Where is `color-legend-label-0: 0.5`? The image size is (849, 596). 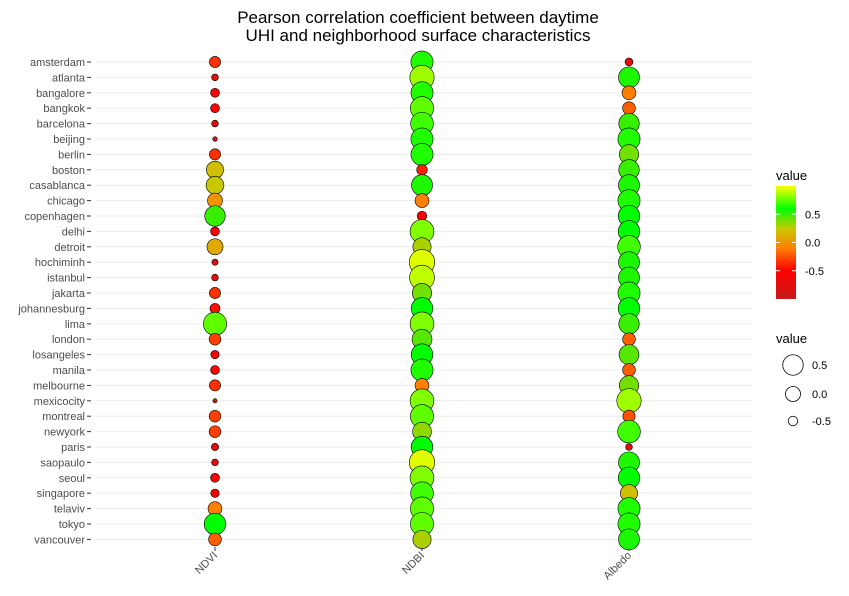
color-legend-label-0: 0.5 is located at coordinates (812, 215).